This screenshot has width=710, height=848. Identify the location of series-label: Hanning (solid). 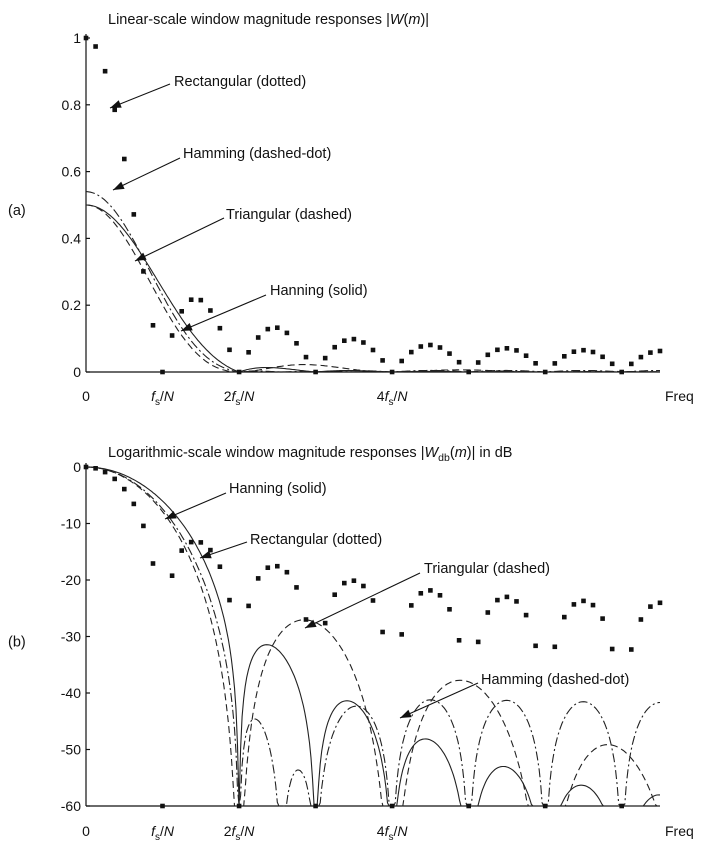
(319, 291).